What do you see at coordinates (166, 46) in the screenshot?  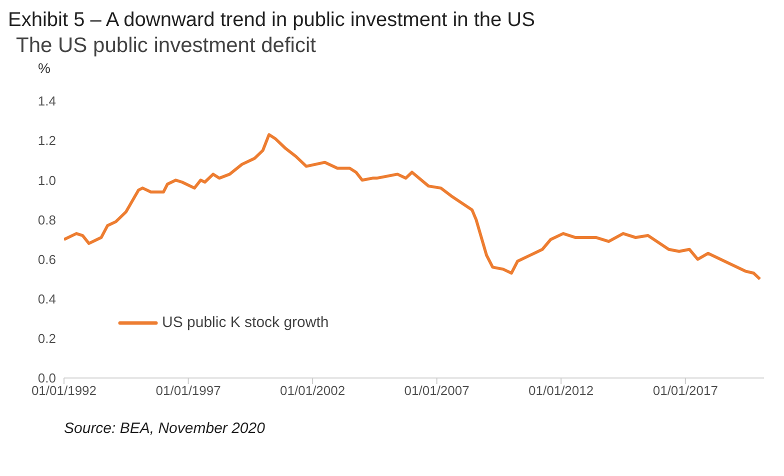 I see `chart-subtitle: The US public investment deficit` at bounding box center [166, 46].